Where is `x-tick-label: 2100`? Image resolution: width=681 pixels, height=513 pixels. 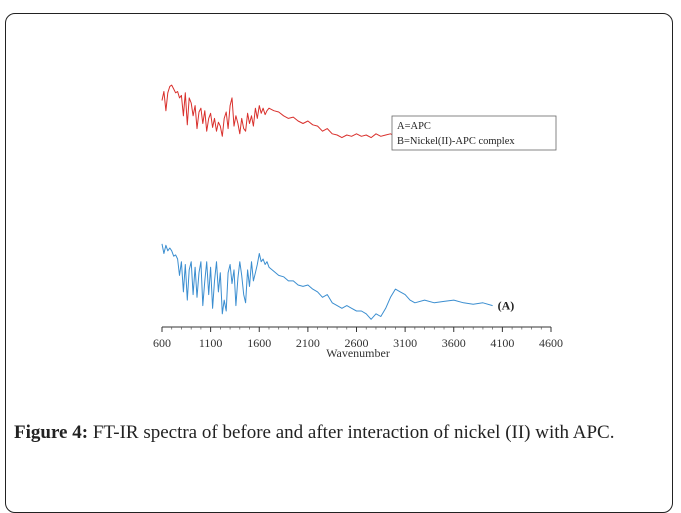 x-tick-label: 2100 is located at coordinates (308, 343).